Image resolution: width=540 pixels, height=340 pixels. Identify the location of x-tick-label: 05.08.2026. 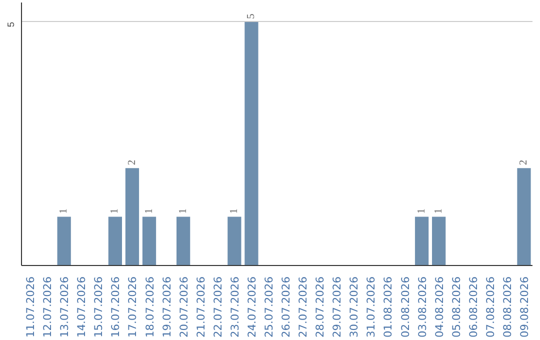
(456, 307).